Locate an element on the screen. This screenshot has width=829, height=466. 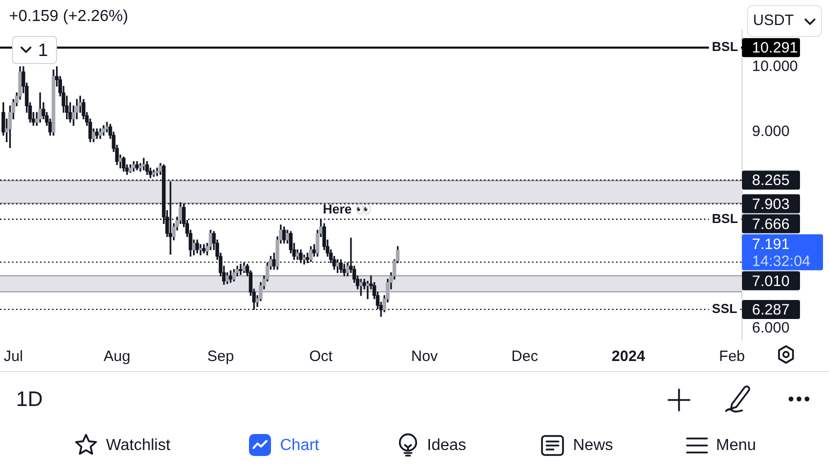
text: +0.159 (+2.26%) is located at coordinates (68, 16).